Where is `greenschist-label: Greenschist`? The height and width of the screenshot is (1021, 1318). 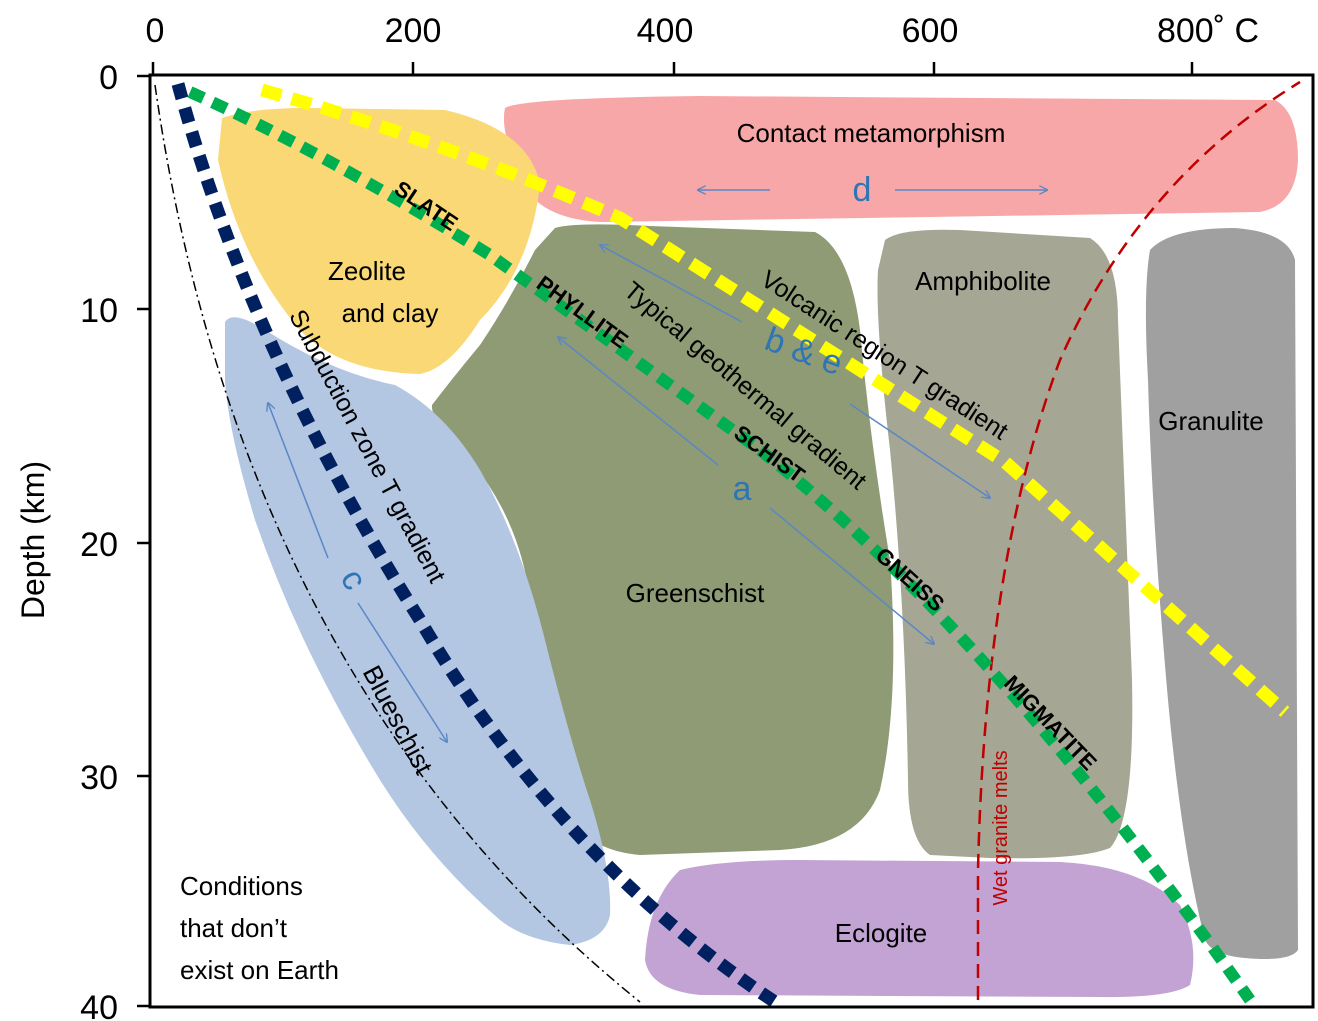
greenschist-label: Greenschist is located at coordinates (695, 593).